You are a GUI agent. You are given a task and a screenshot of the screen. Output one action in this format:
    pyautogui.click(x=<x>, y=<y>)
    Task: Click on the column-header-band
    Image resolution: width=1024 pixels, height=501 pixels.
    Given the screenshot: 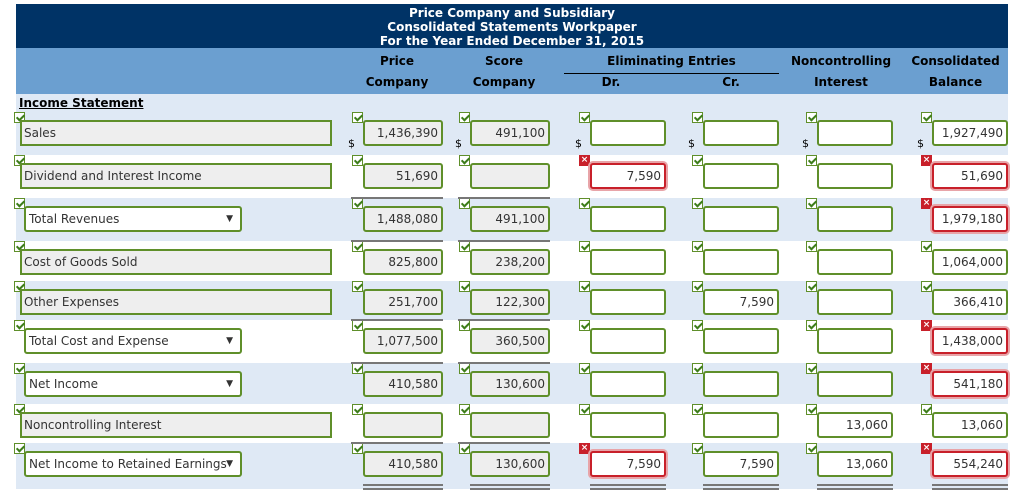 What is the action you would take?
    pyautogui.click(x=512, y=71)
    